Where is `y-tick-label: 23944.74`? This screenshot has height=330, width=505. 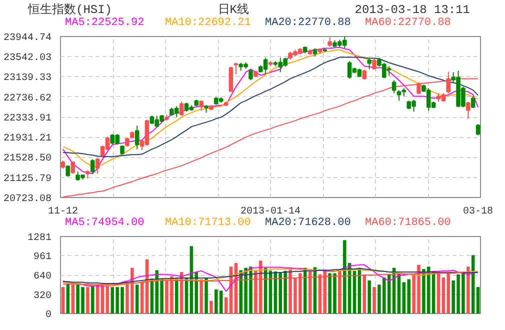 y-tick-label: 23944.74 is located at coordinates (27, 38).